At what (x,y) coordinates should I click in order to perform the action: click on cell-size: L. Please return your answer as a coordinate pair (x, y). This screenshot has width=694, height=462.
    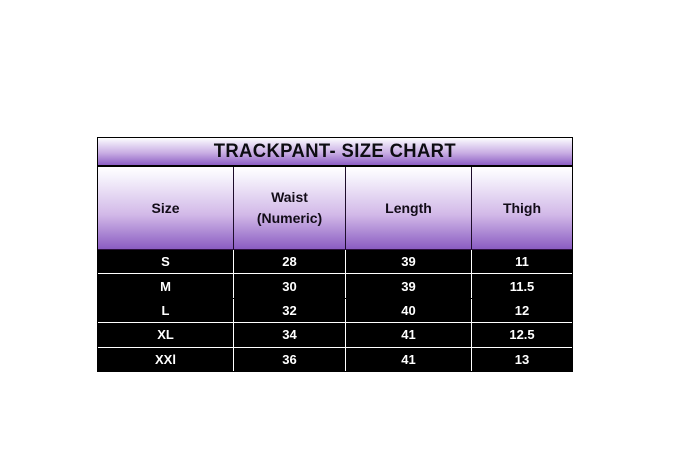
    Looking at the image, I should click on (166, 310).